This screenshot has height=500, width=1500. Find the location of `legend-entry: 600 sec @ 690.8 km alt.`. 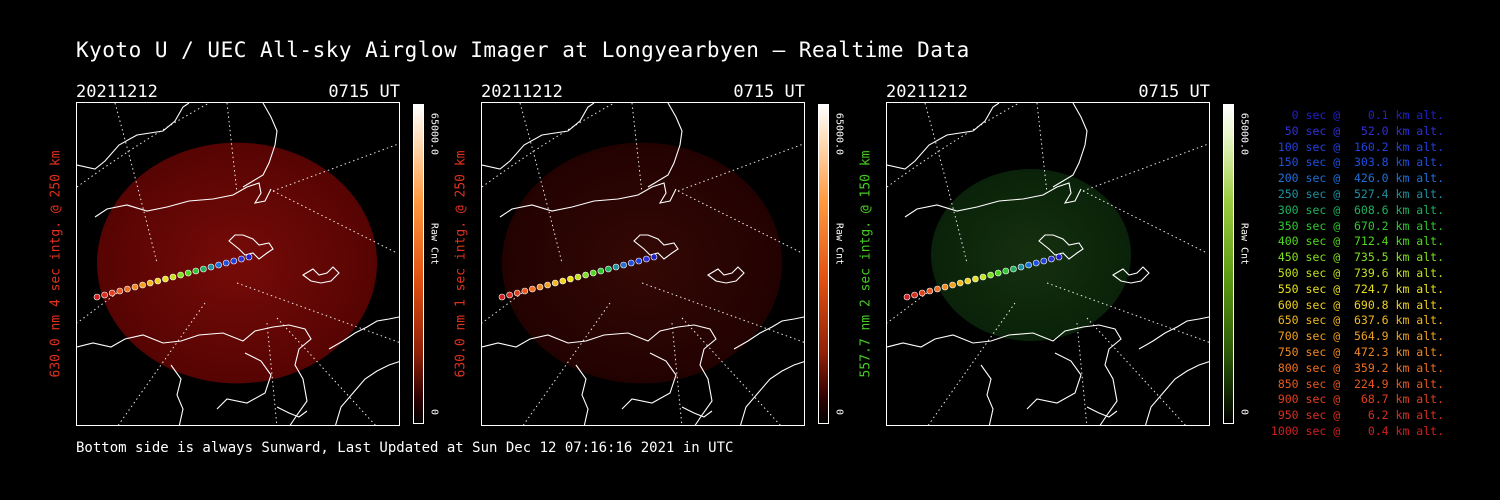

legend-entry: 600 sec @ 690.8 km alt. is located at coordinates (1357, 304).